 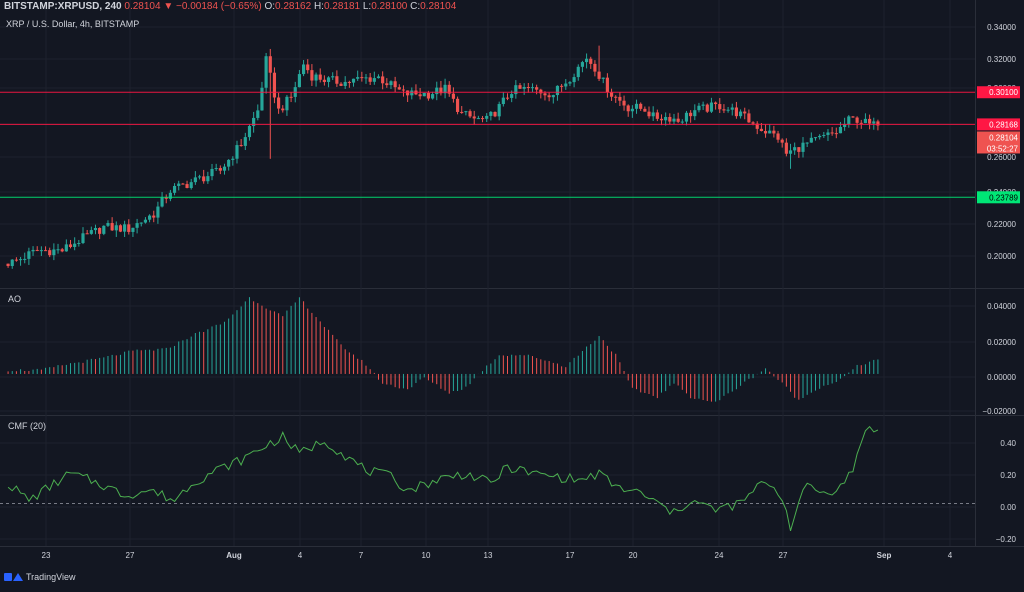 What do you see at coordinates (1003, 124) in the screenshot?
I see `level-label: 0.28168` at bounding box center [1003, 124].